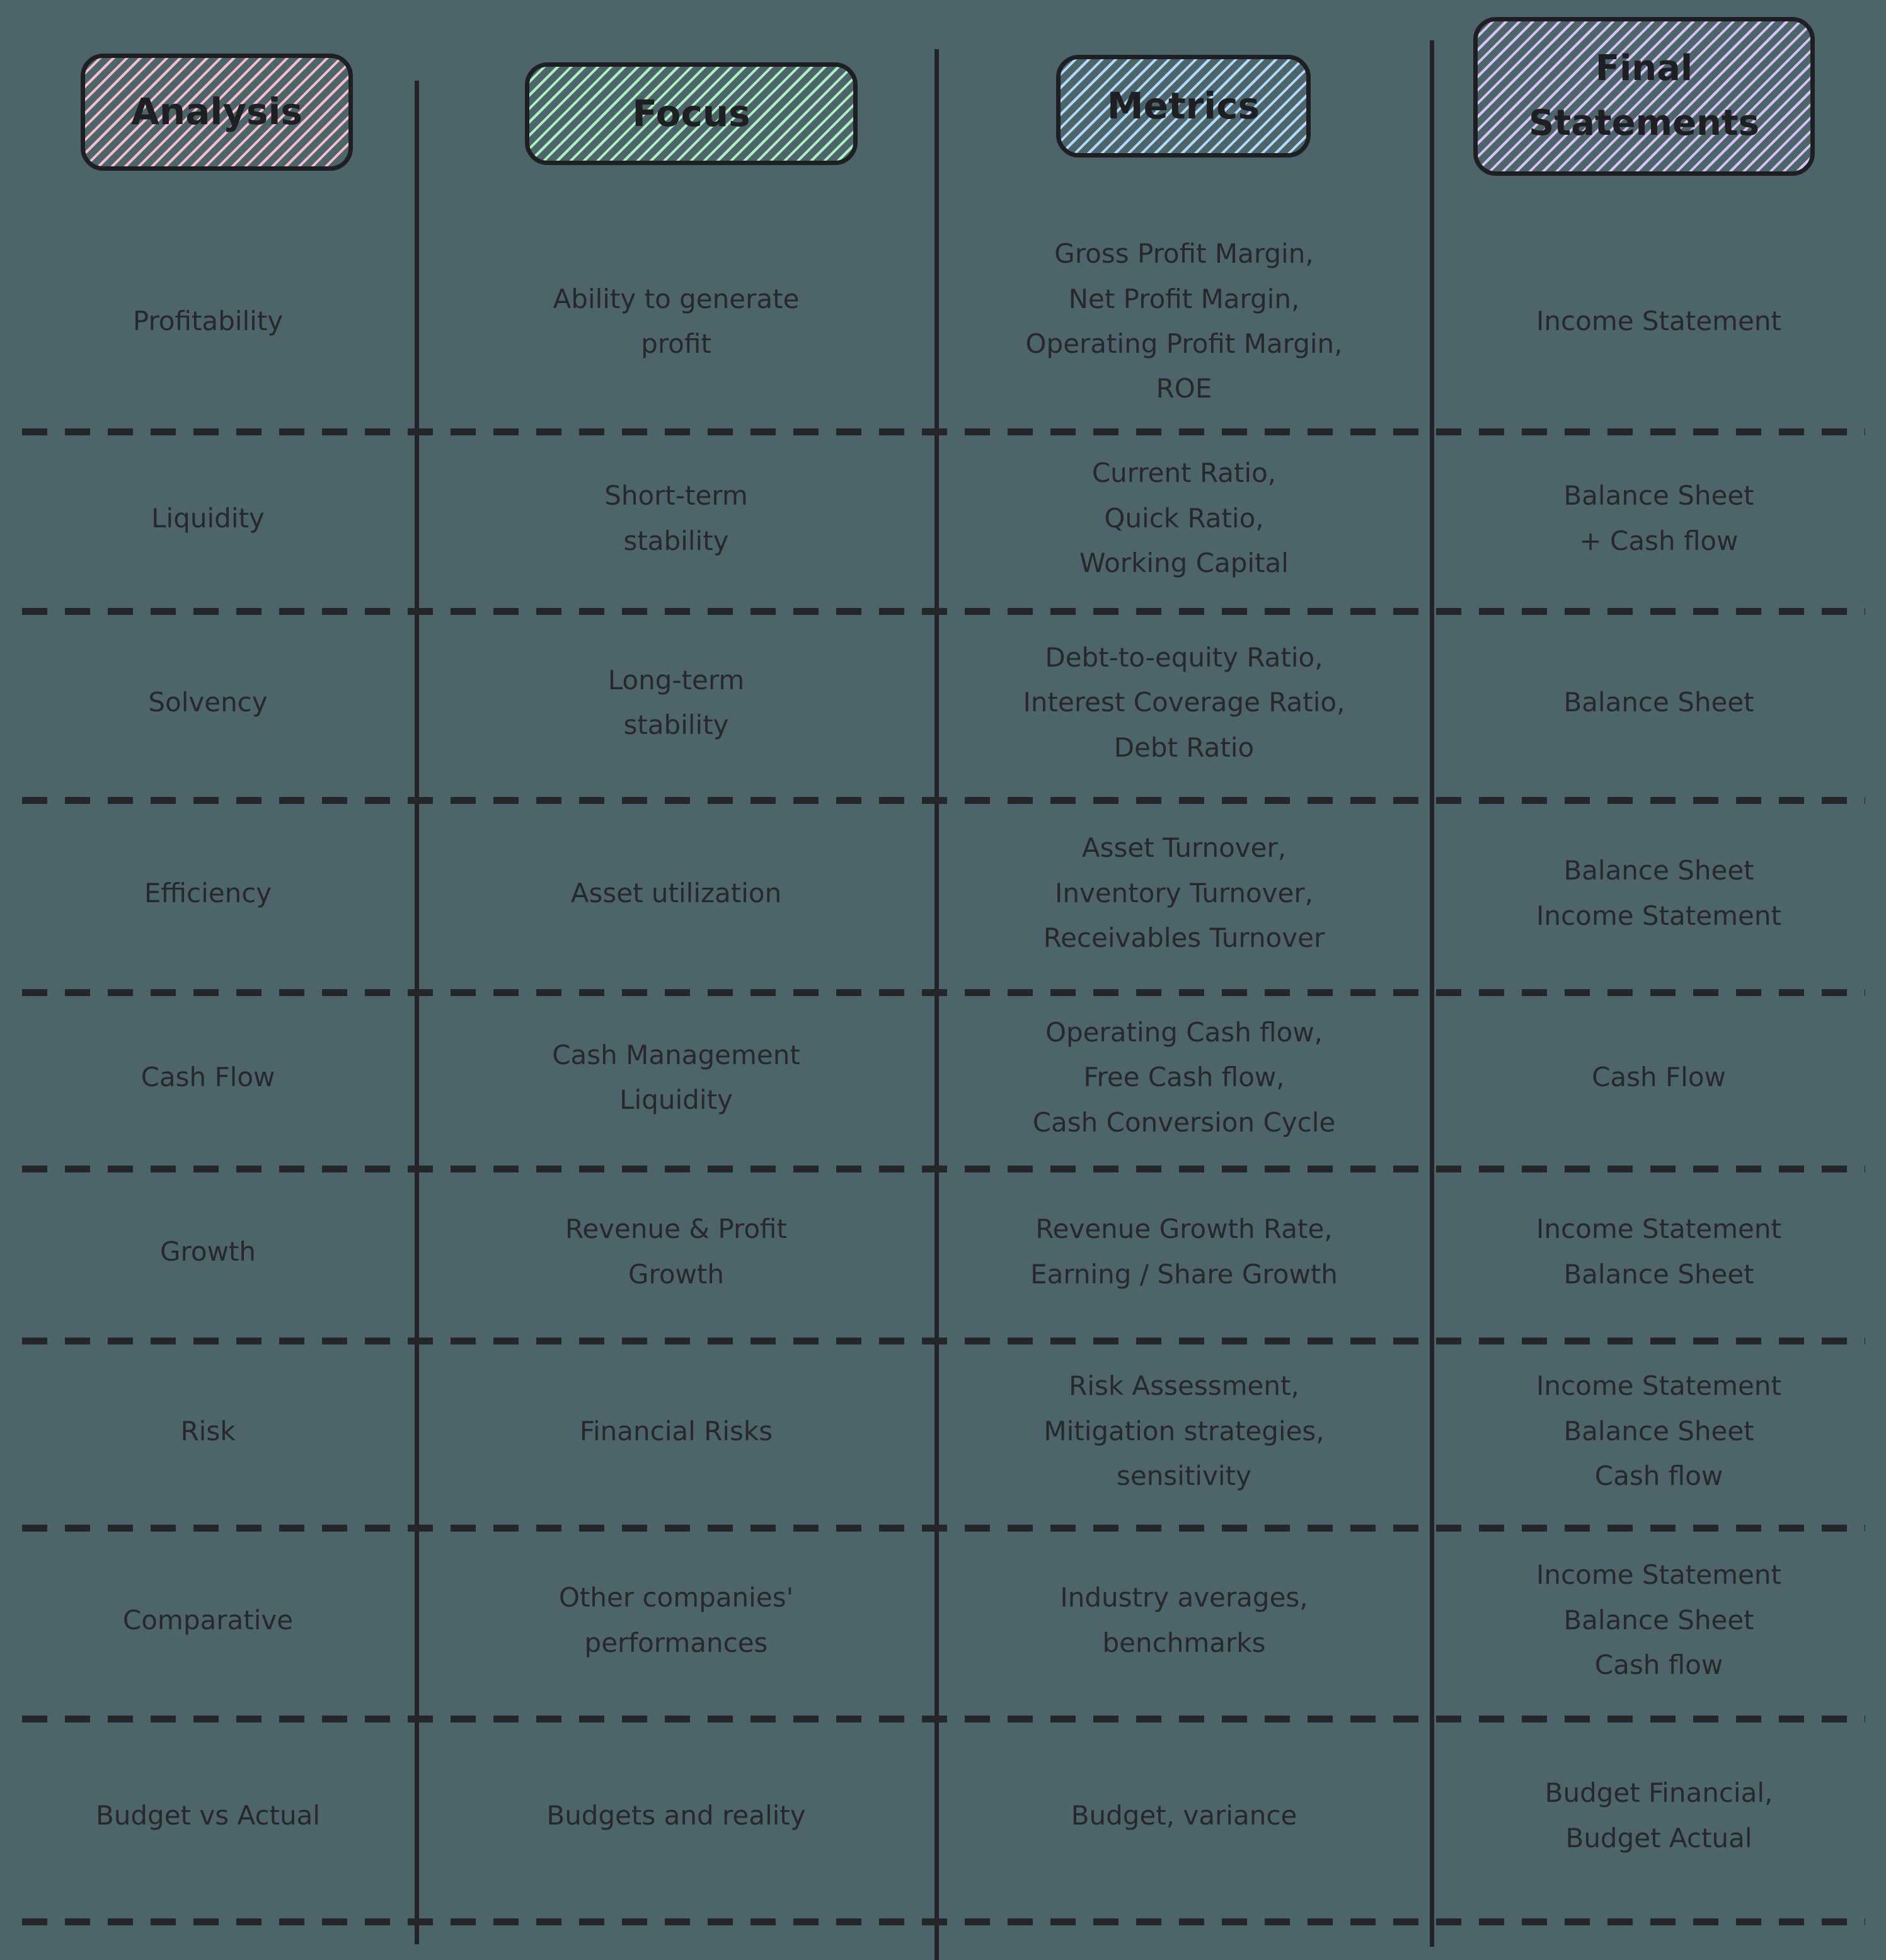 This screenshot has width=1886, height=1960. Describe the element at coordinates (1644, 97) in the screenshot. I see `column-header-final-statements: Final Statements` at that location.